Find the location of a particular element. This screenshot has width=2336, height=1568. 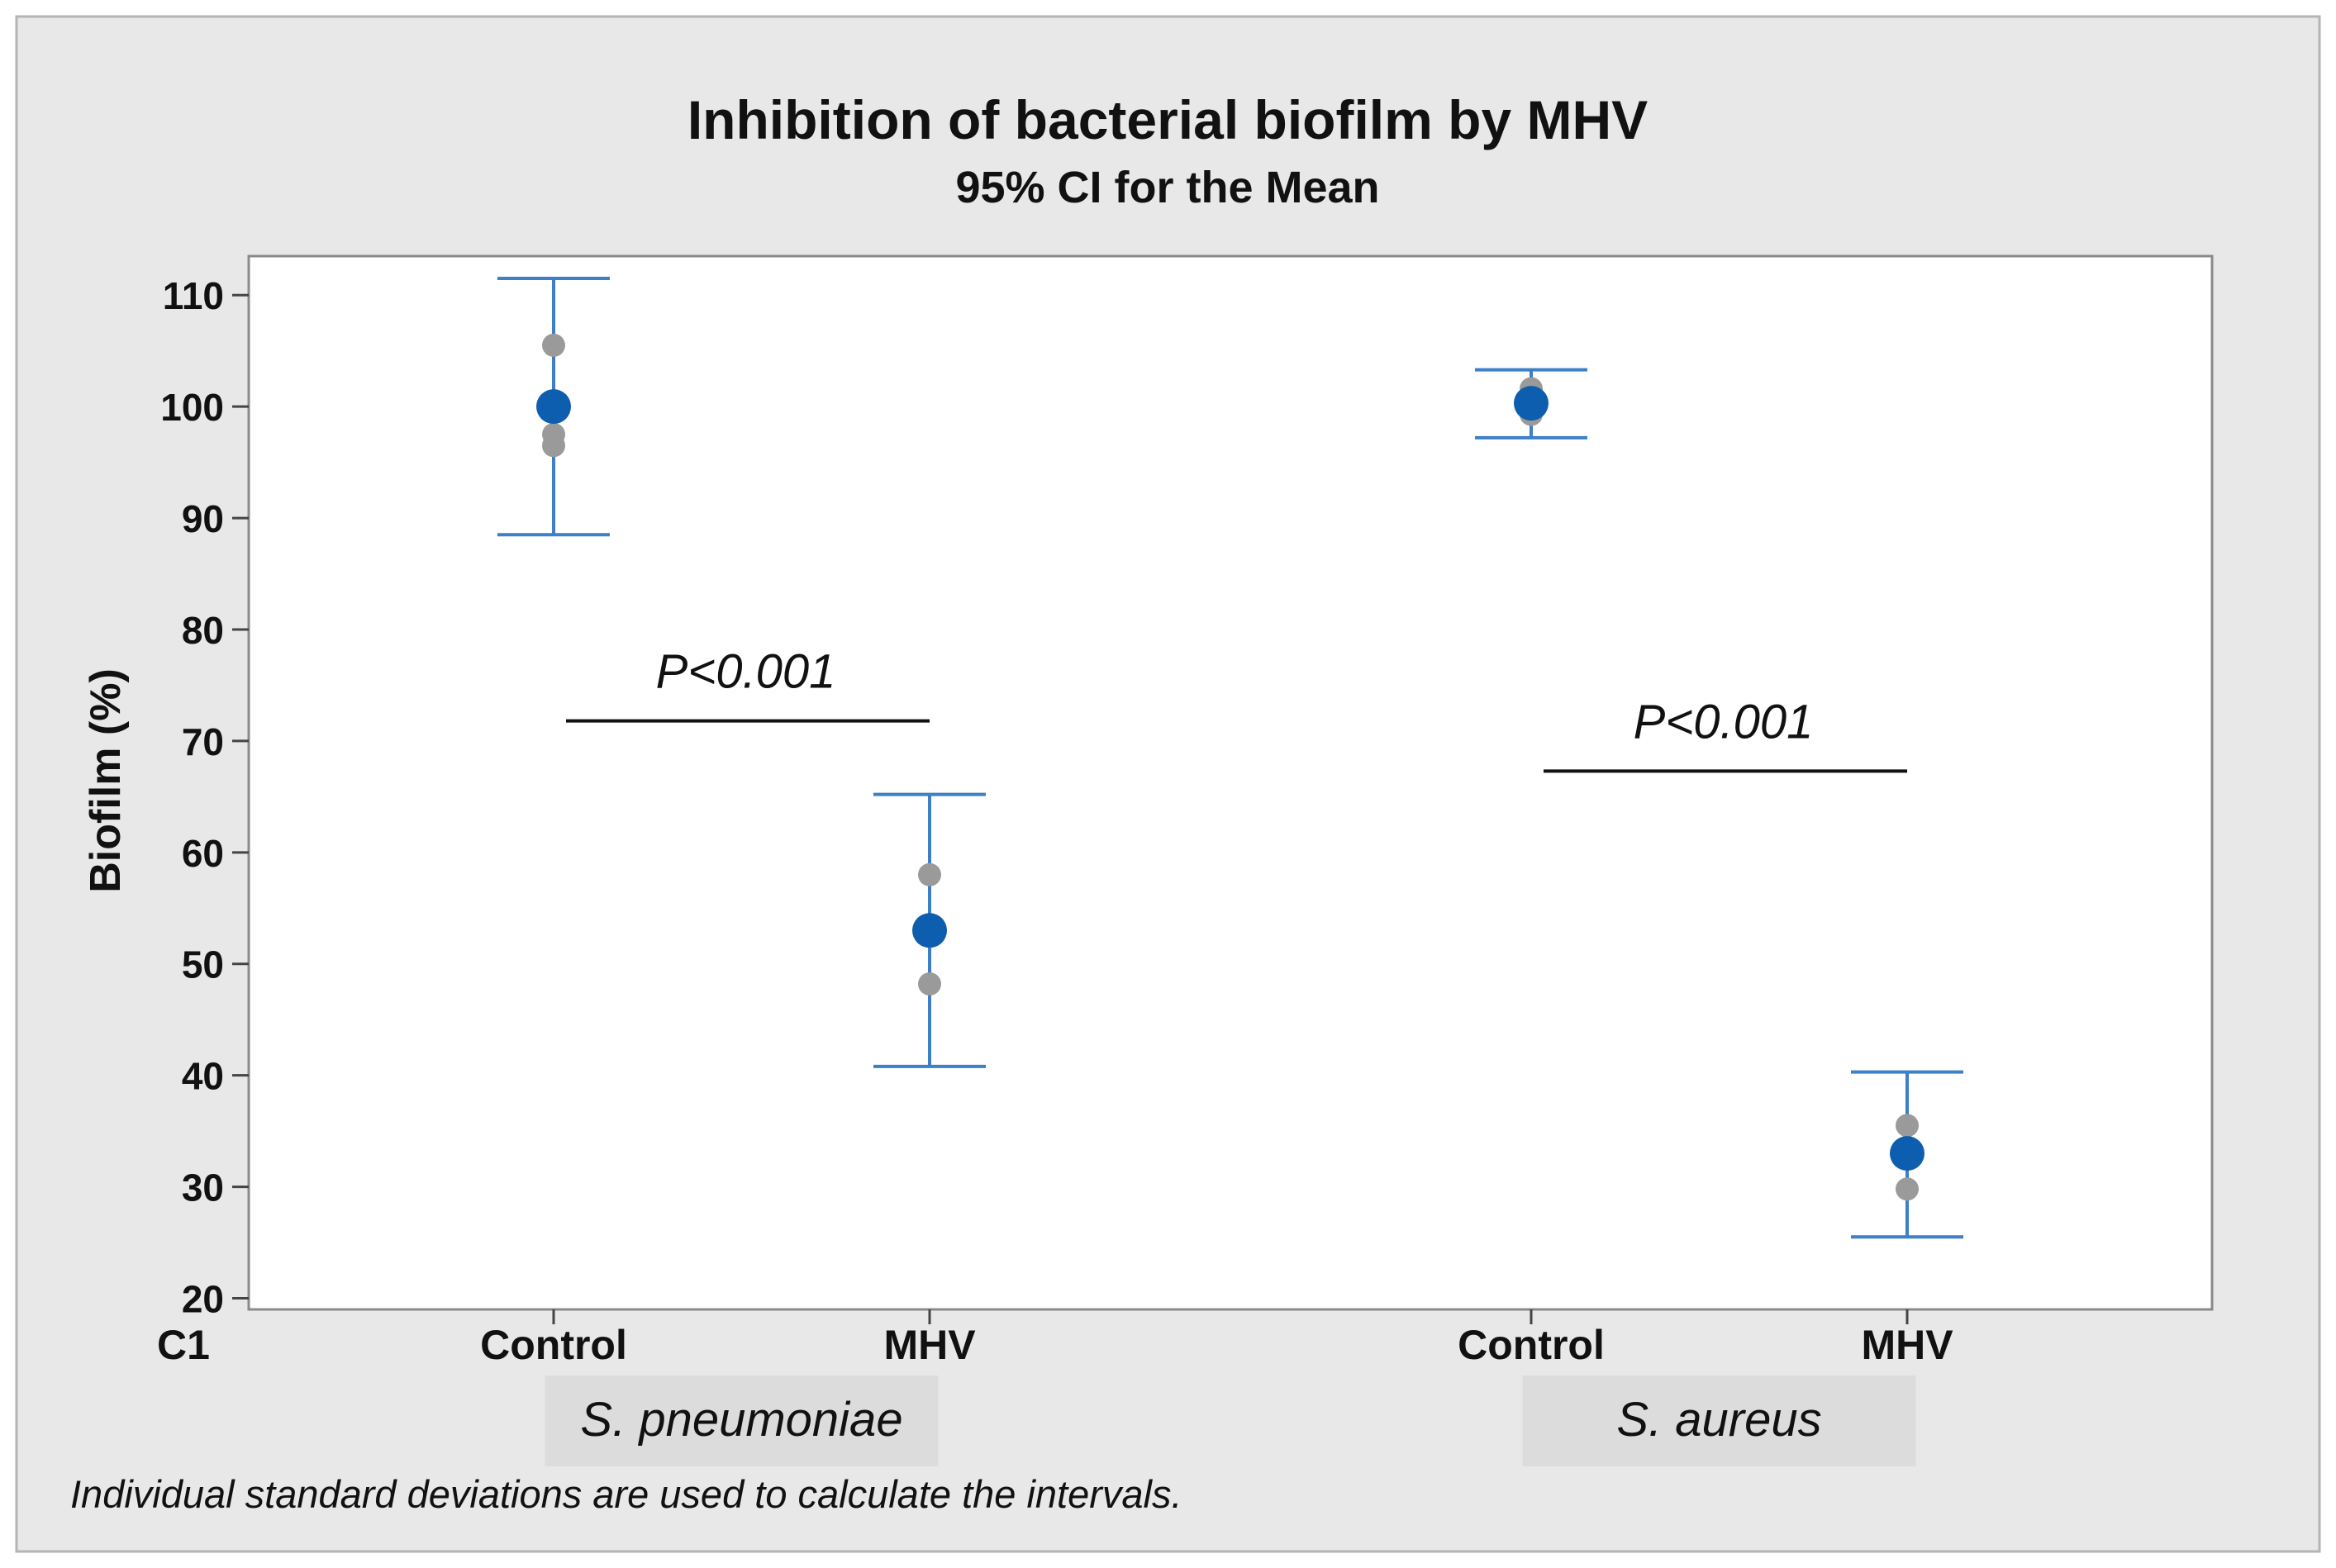

y-tick-label: 70 is located at coordinates (203, 741).